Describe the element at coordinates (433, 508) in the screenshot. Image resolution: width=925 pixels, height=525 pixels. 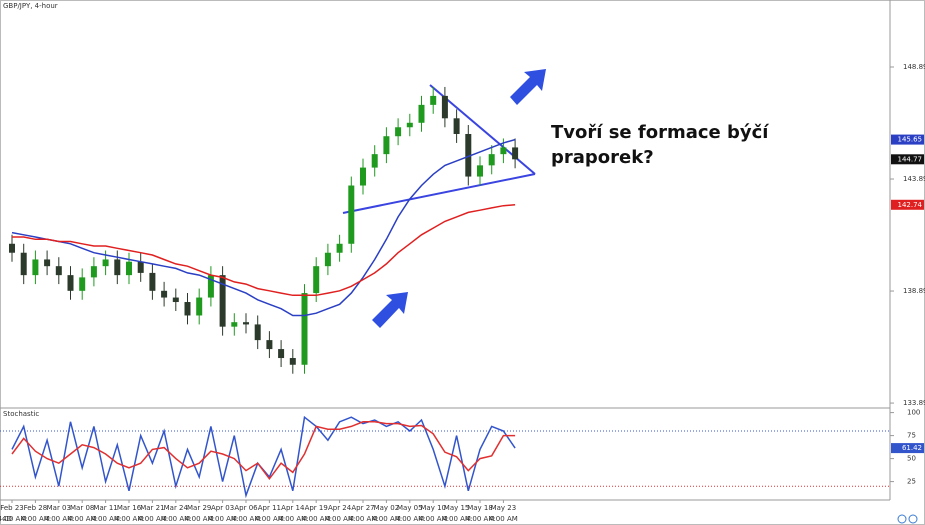
I see `x-tick-label: May 10` at that location.